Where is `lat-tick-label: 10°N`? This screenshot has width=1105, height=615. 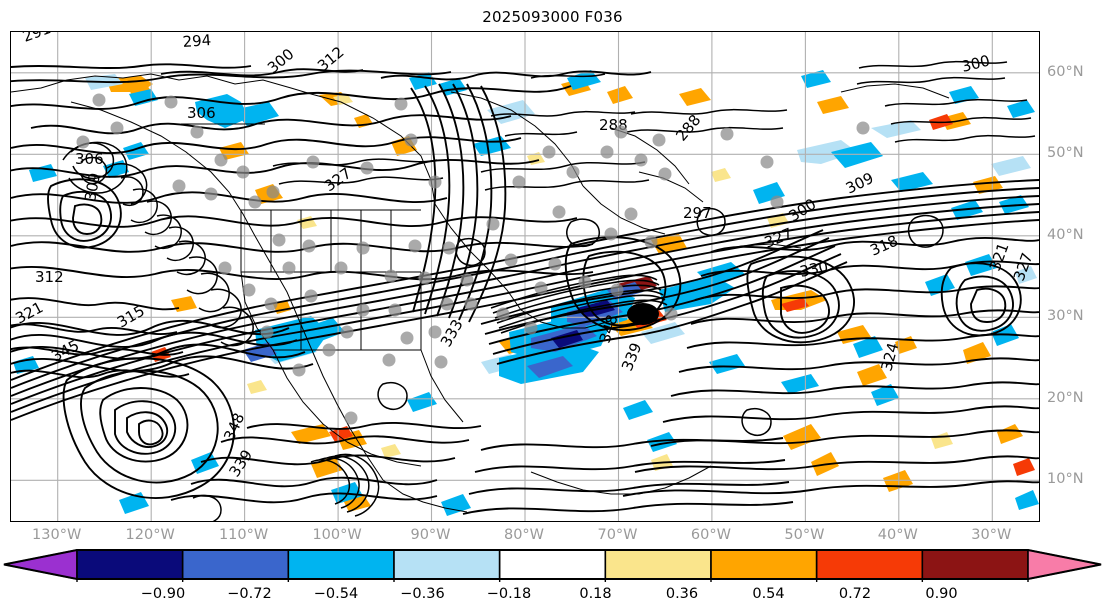
lat-tick-label: 10°N is located at coordinates (1065, 479).